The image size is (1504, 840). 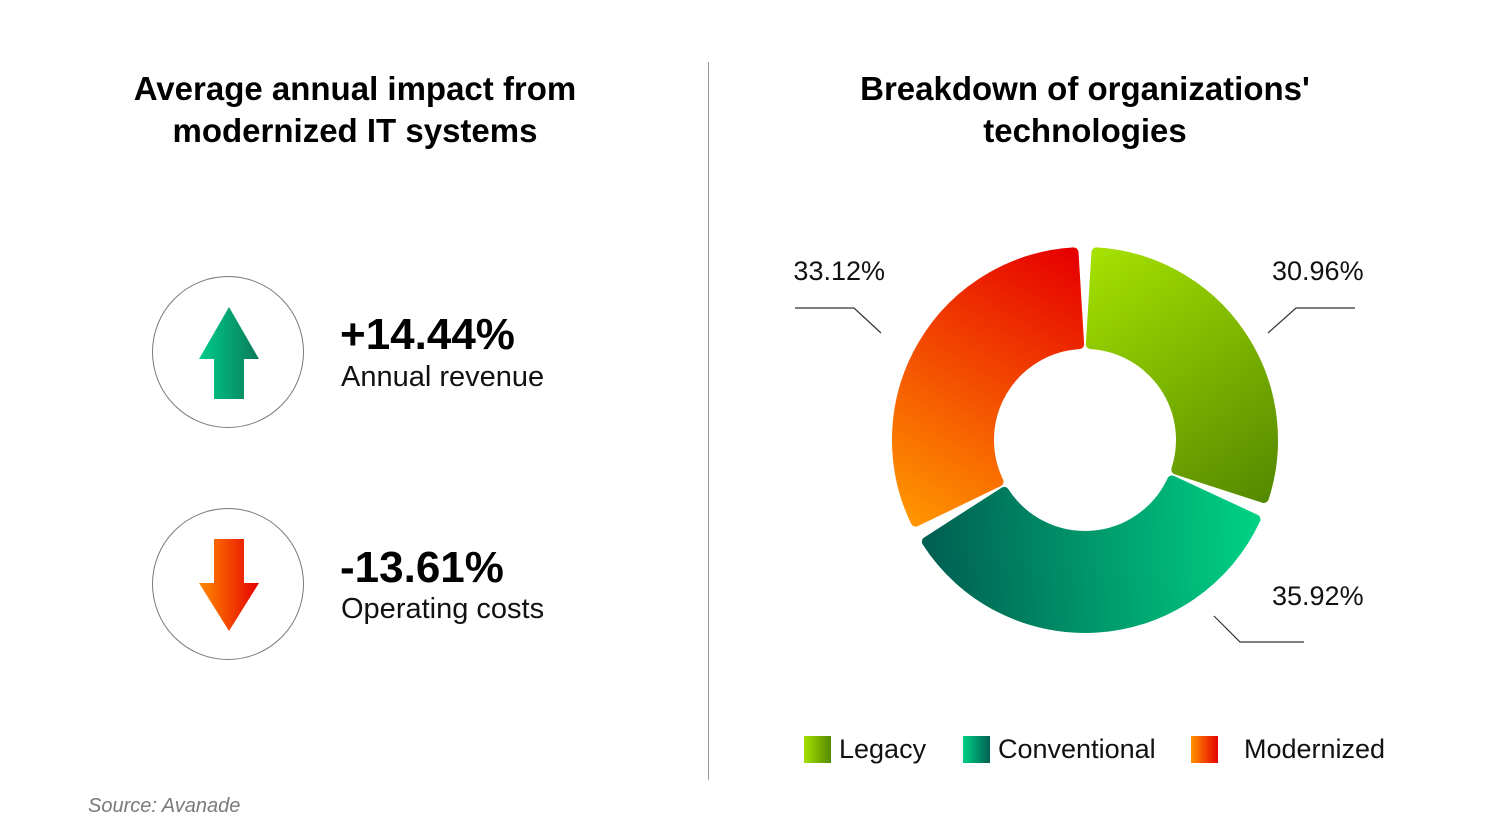 I want to click on legend-label-modernized: Modernized, so click(x=1315, y=748).